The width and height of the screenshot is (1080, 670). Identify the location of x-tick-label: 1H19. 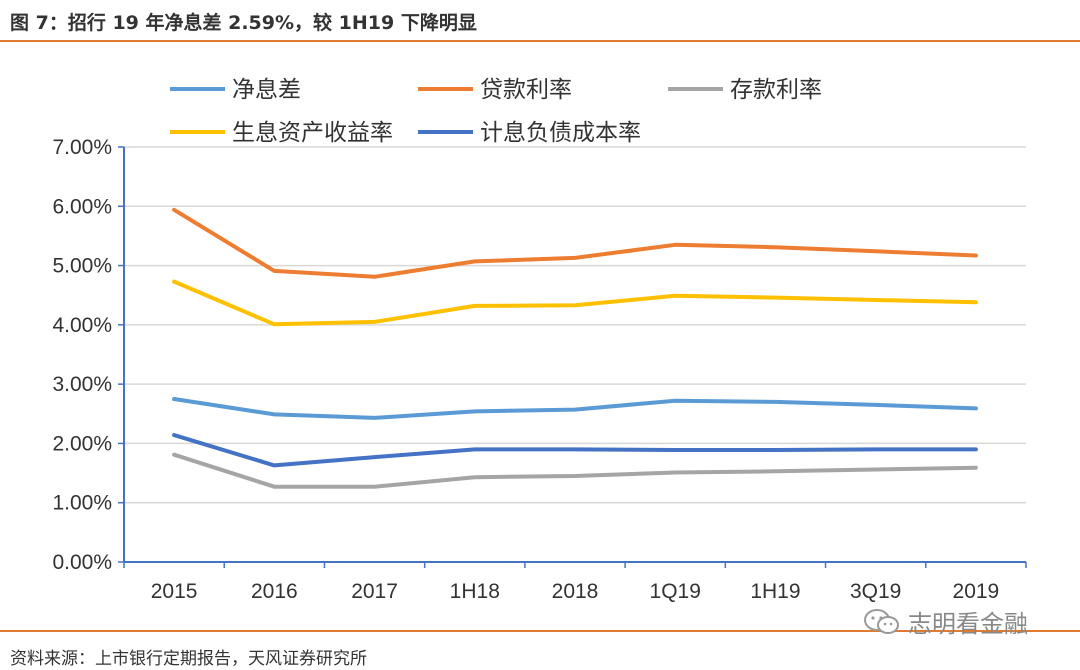
(775, 591).